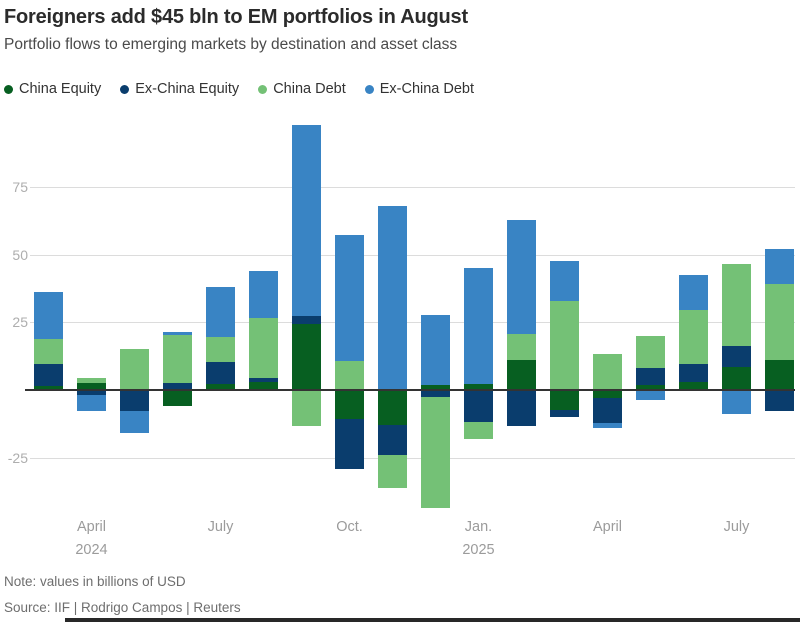 This screenshot has height=622, width=800. I want to click on zero-baseline, so click(410, 390).